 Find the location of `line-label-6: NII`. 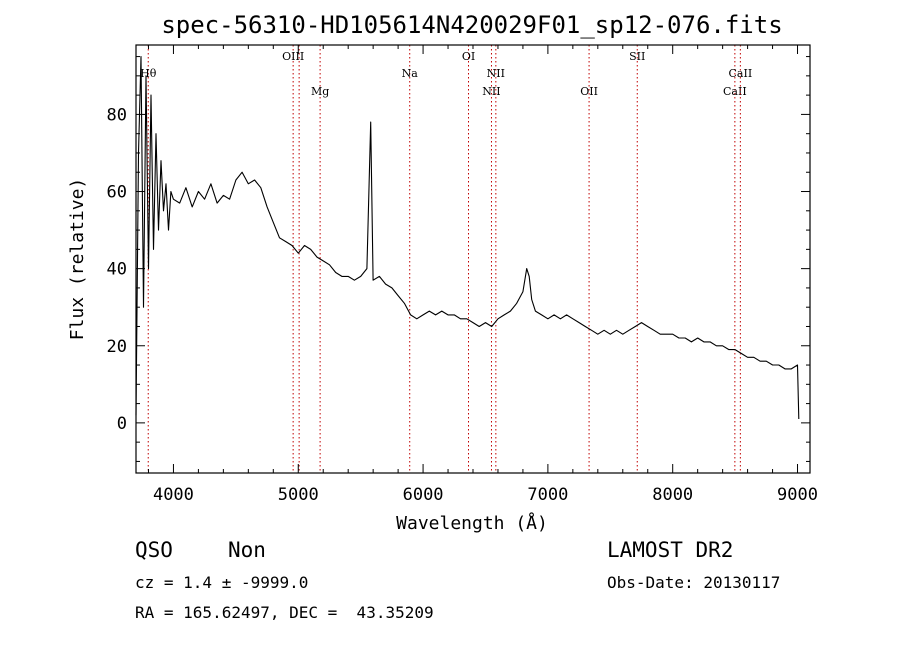

line-label-6: NII is located at coordinates (491, 91).